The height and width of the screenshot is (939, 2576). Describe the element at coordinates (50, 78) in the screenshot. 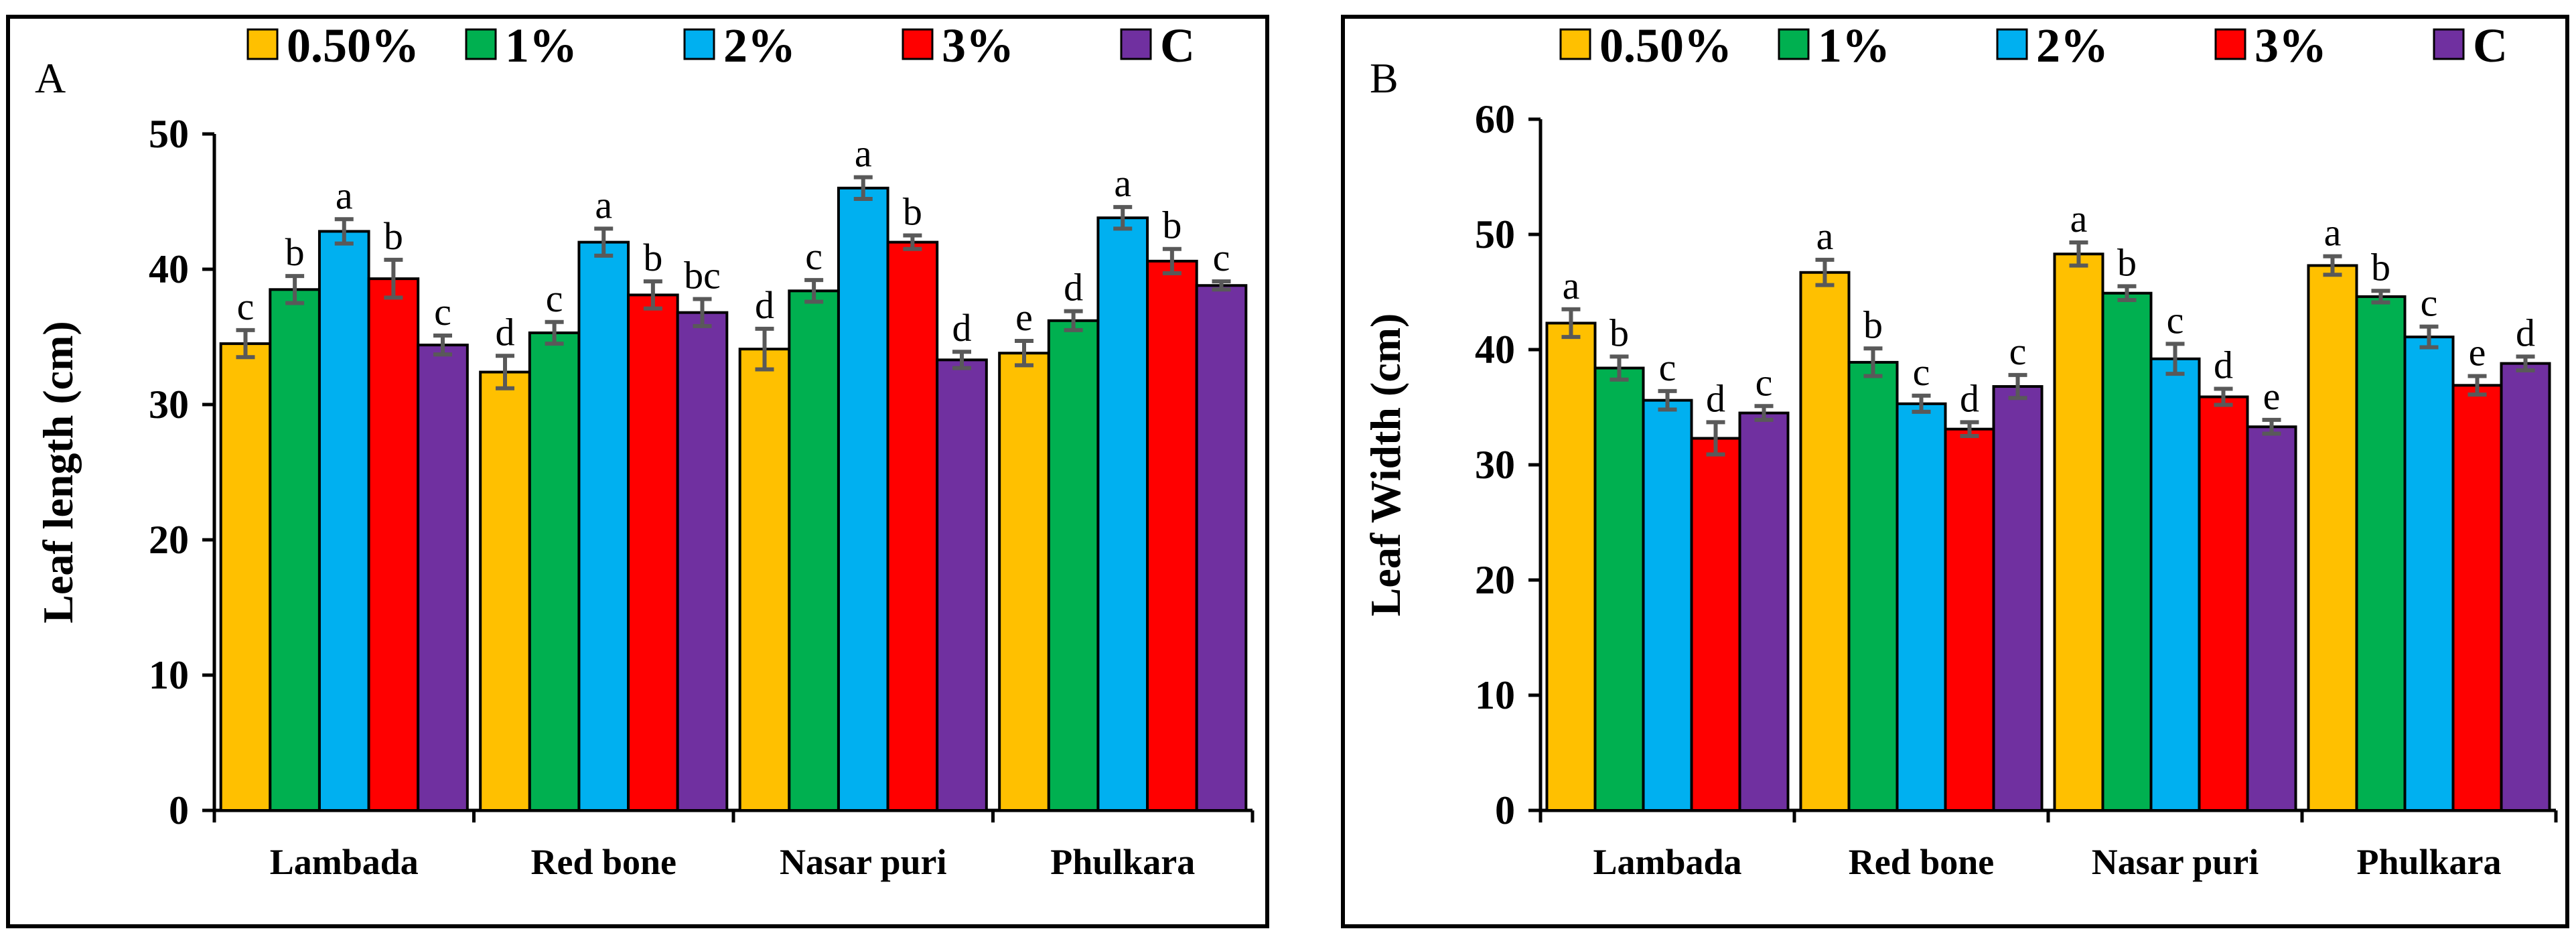

I see `panel-letter: A` at that location.